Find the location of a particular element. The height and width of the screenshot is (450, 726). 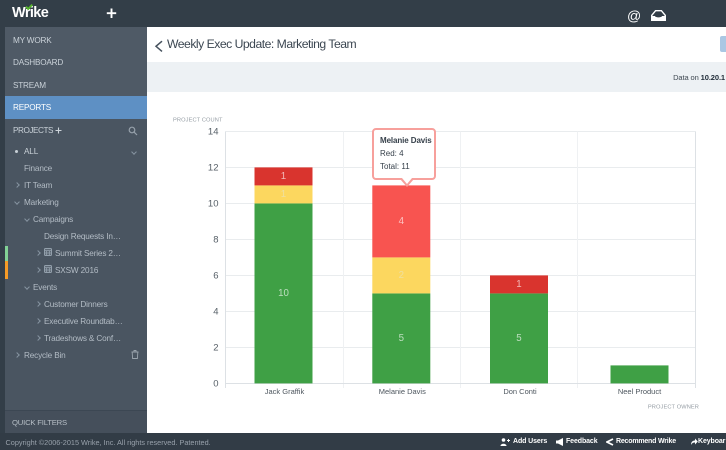

svg-text: Jack Graffik is located at coordinates (285, 391).